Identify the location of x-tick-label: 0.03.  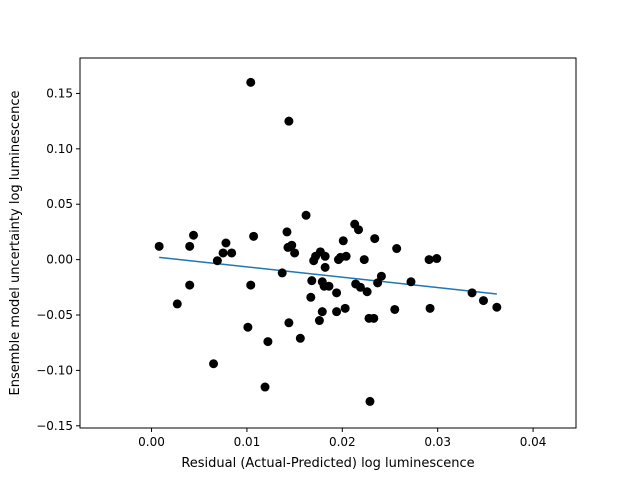
(437, 442).